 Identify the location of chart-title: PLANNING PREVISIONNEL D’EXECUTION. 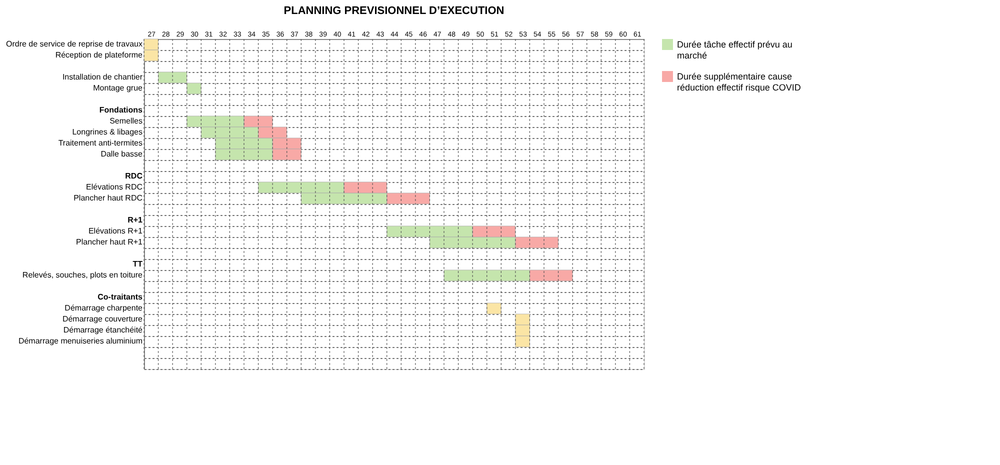
(394, 11).